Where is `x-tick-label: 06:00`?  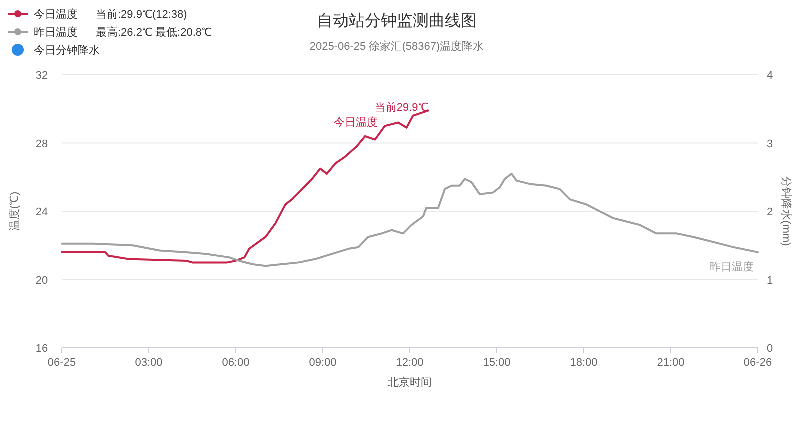
x-tick-label: 06:00 is located at coordinates (236, 363).